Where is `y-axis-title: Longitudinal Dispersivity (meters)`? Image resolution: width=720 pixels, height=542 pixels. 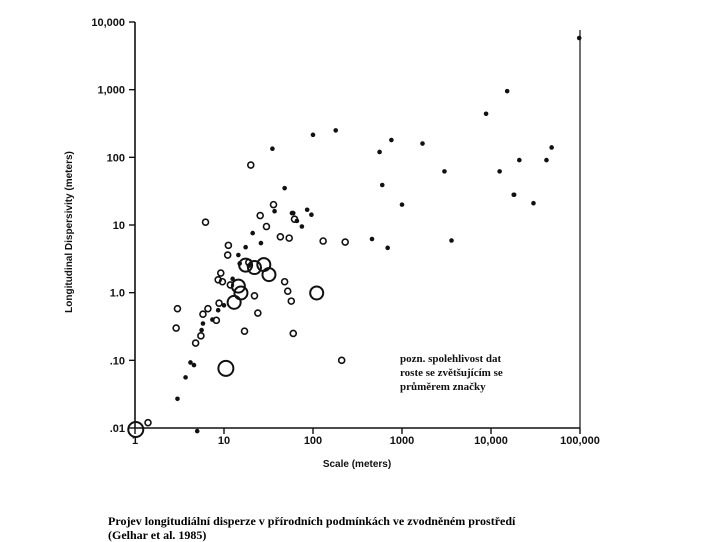 y-axis-title: Longitudinal Dispersivity (meters) is located at coordinates (69, 232).